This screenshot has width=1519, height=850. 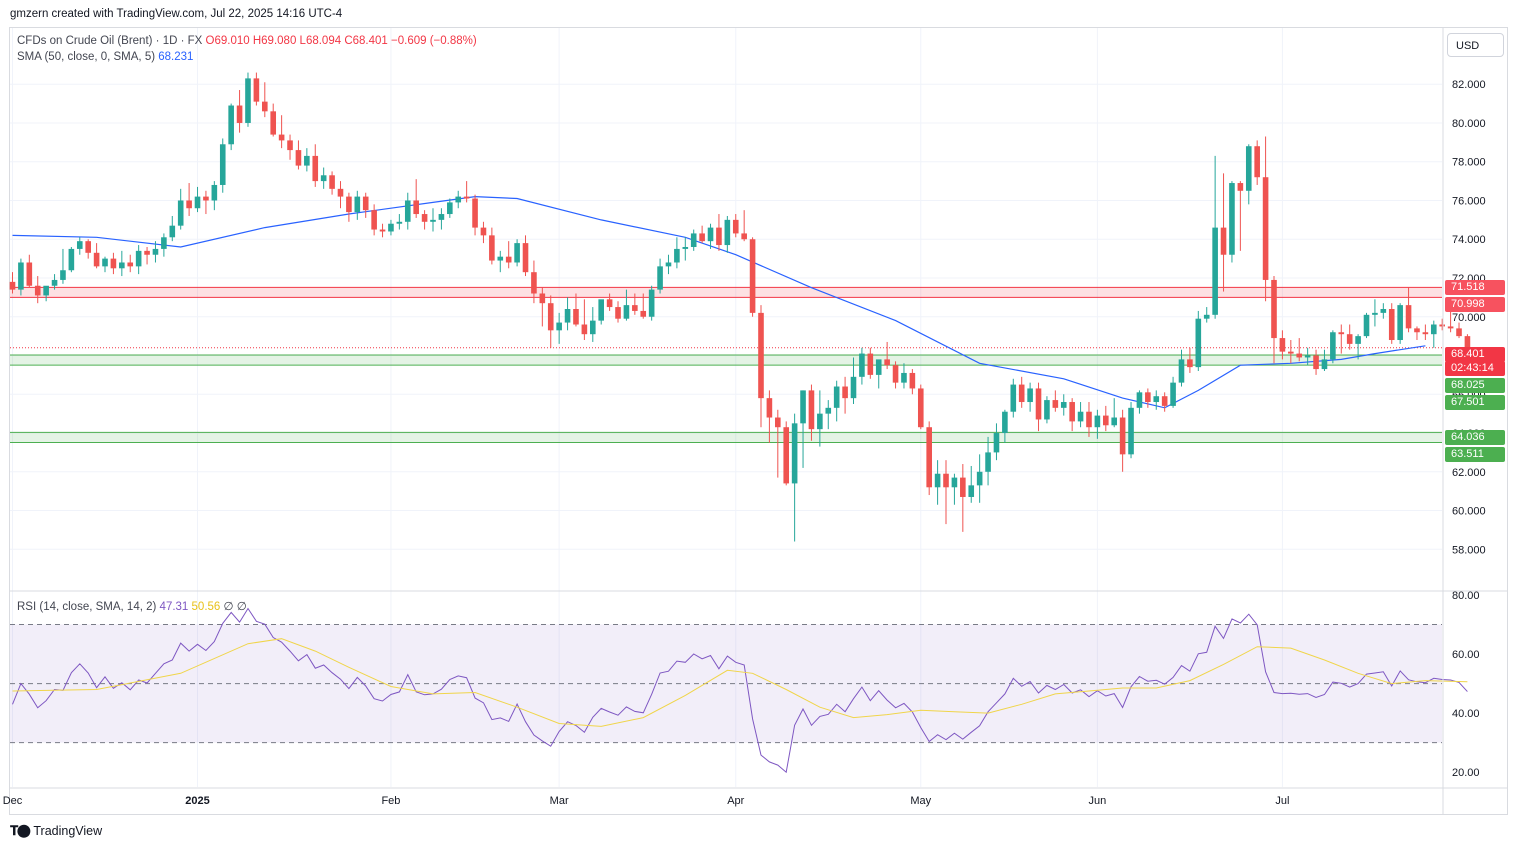 I want to click on change-value: −0.609 (−0.88%), so click(x=434, y=41).